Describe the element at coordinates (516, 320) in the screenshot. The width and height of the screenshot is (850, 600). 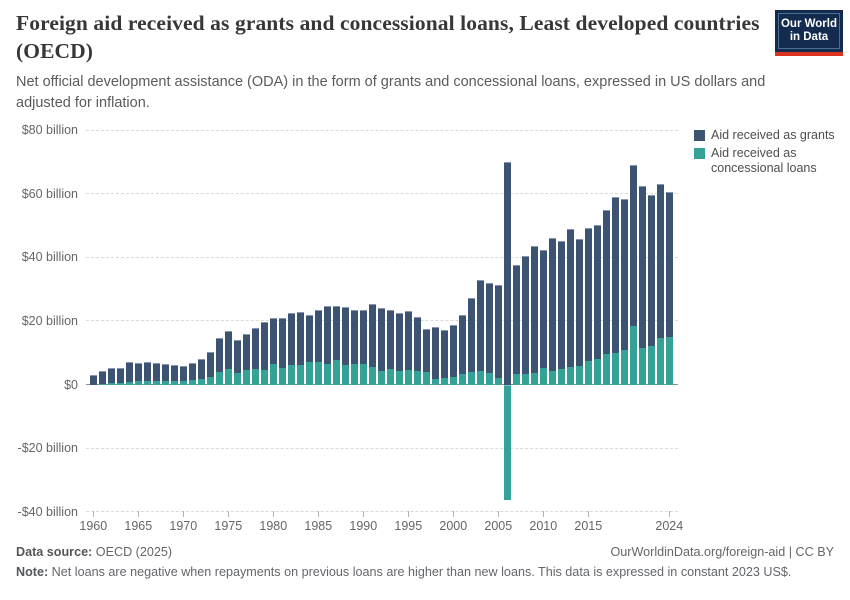
I see `bar-grants-2007` at that location.